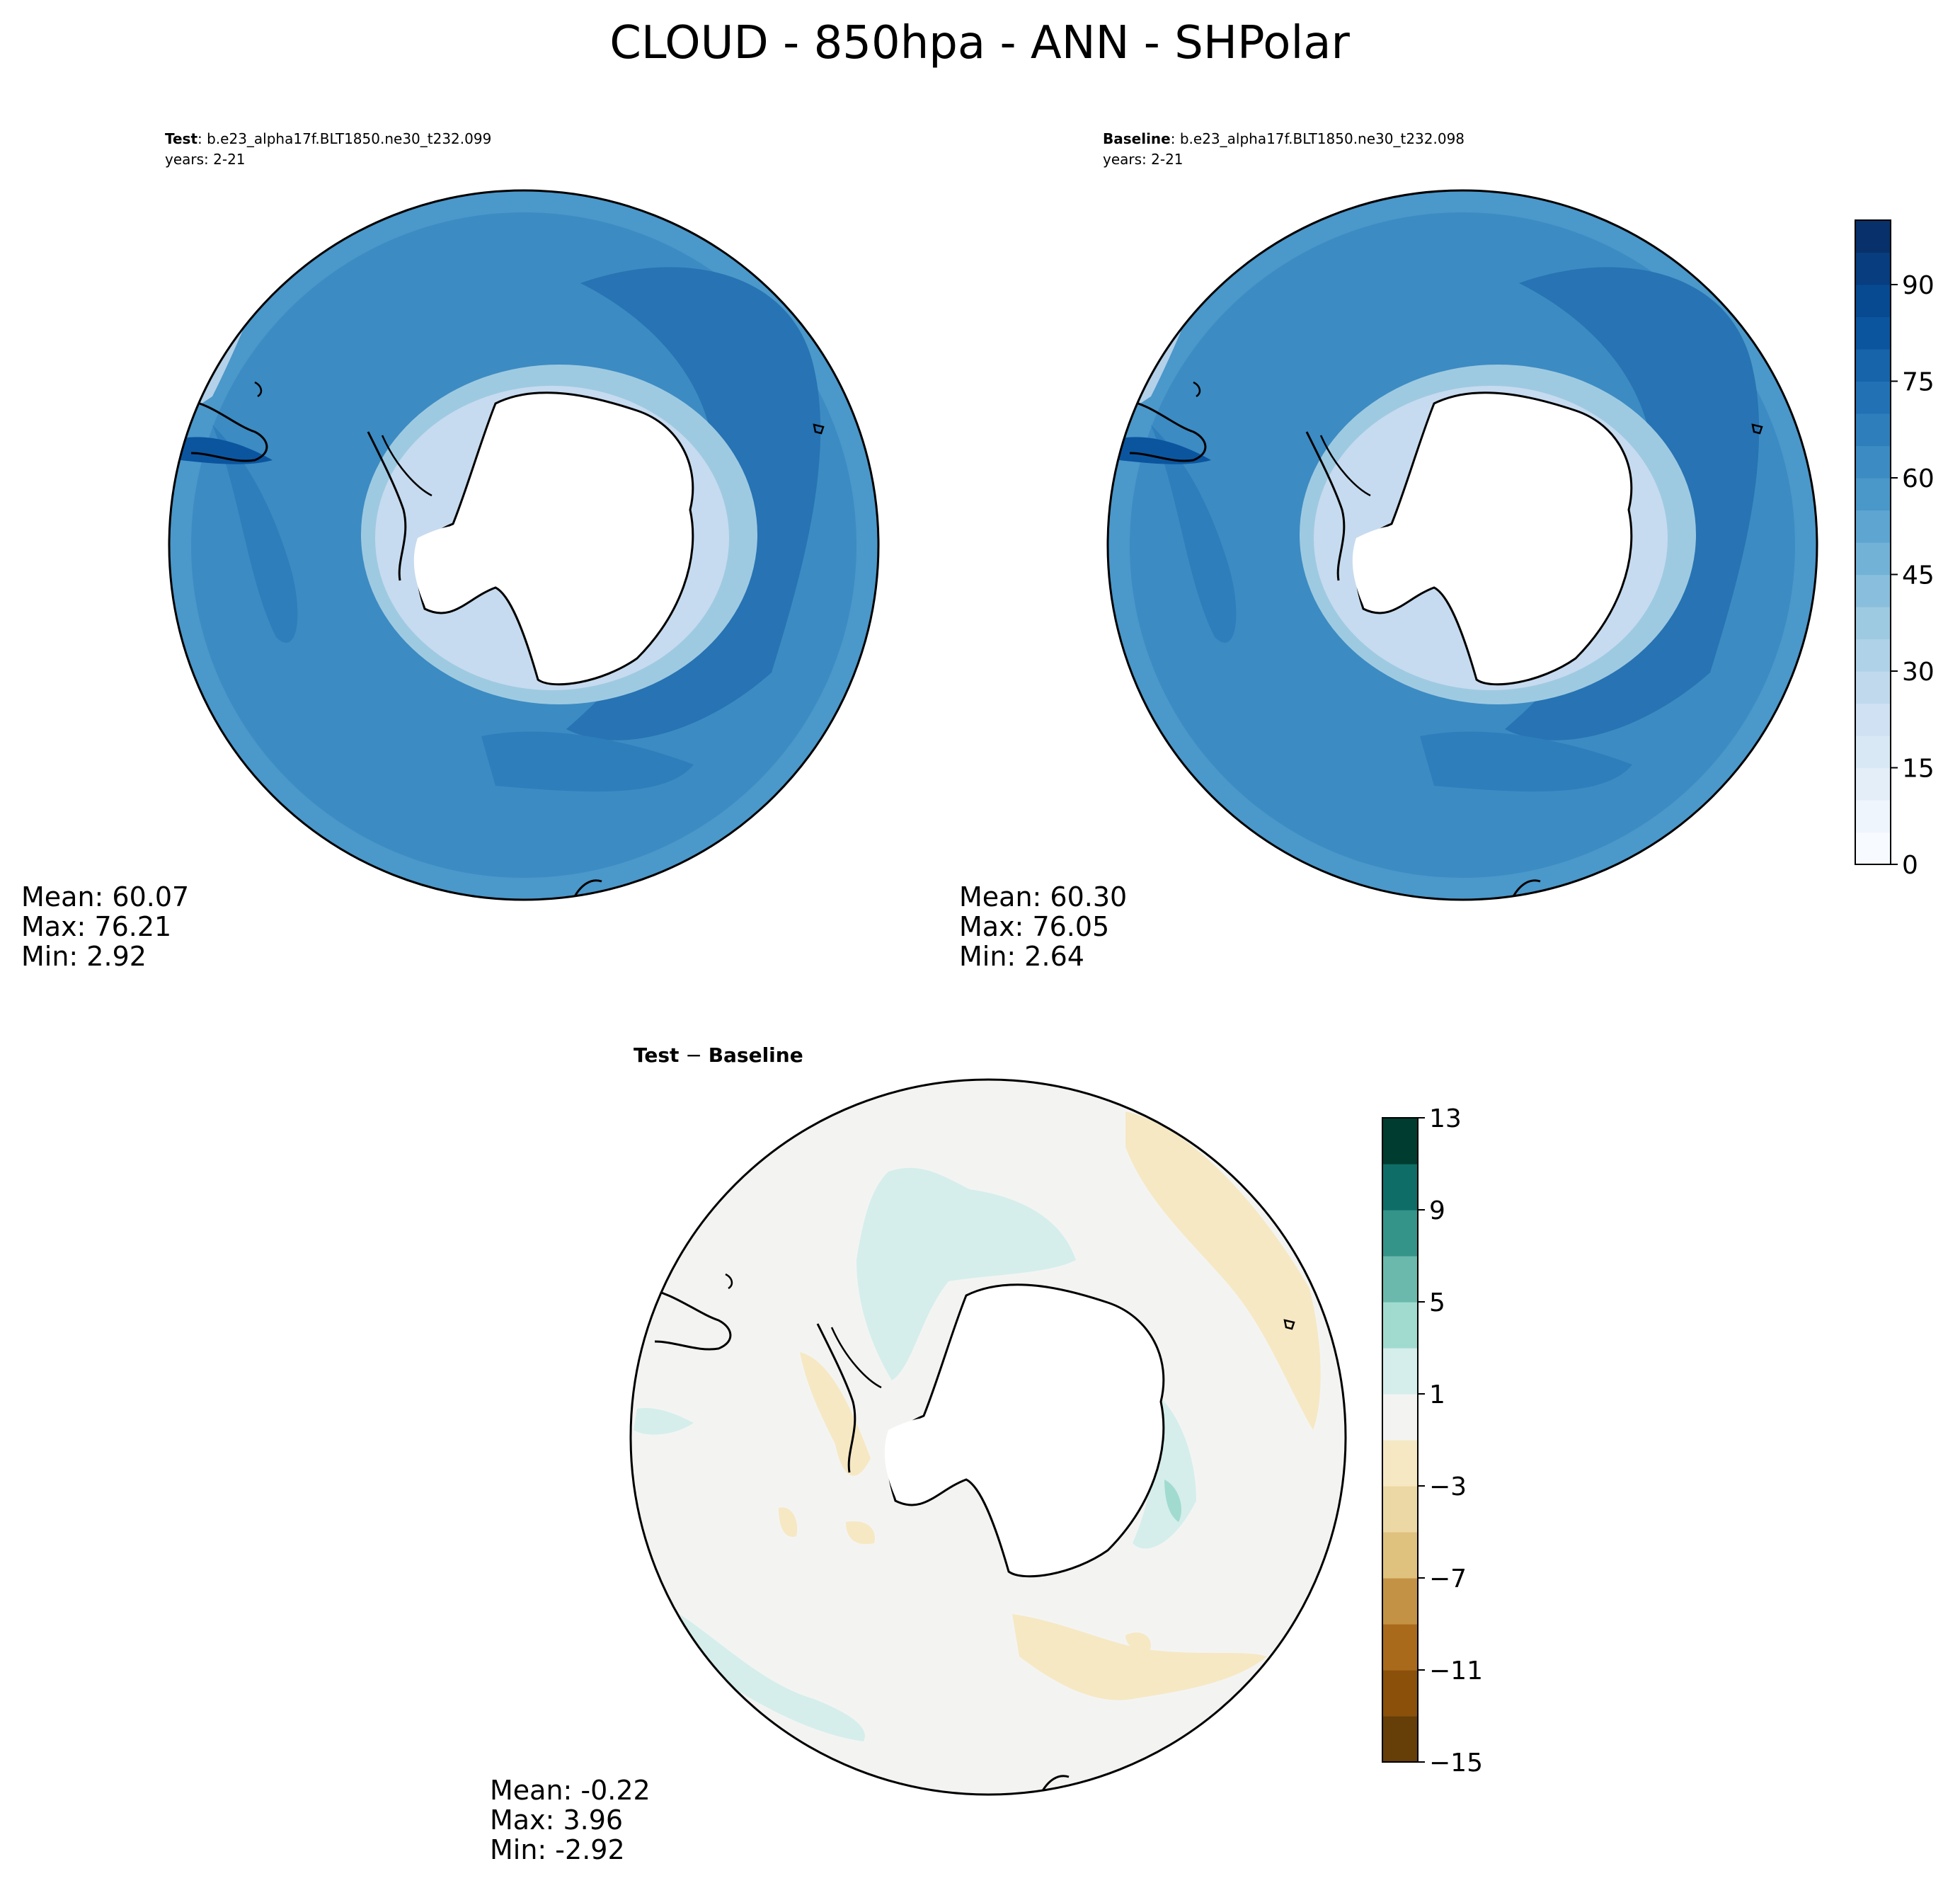 Image resolution: width=1960 pixels, height=1888 pixels. I want to click on main-colorbar-tick-label: 45, so click(1918, 575).